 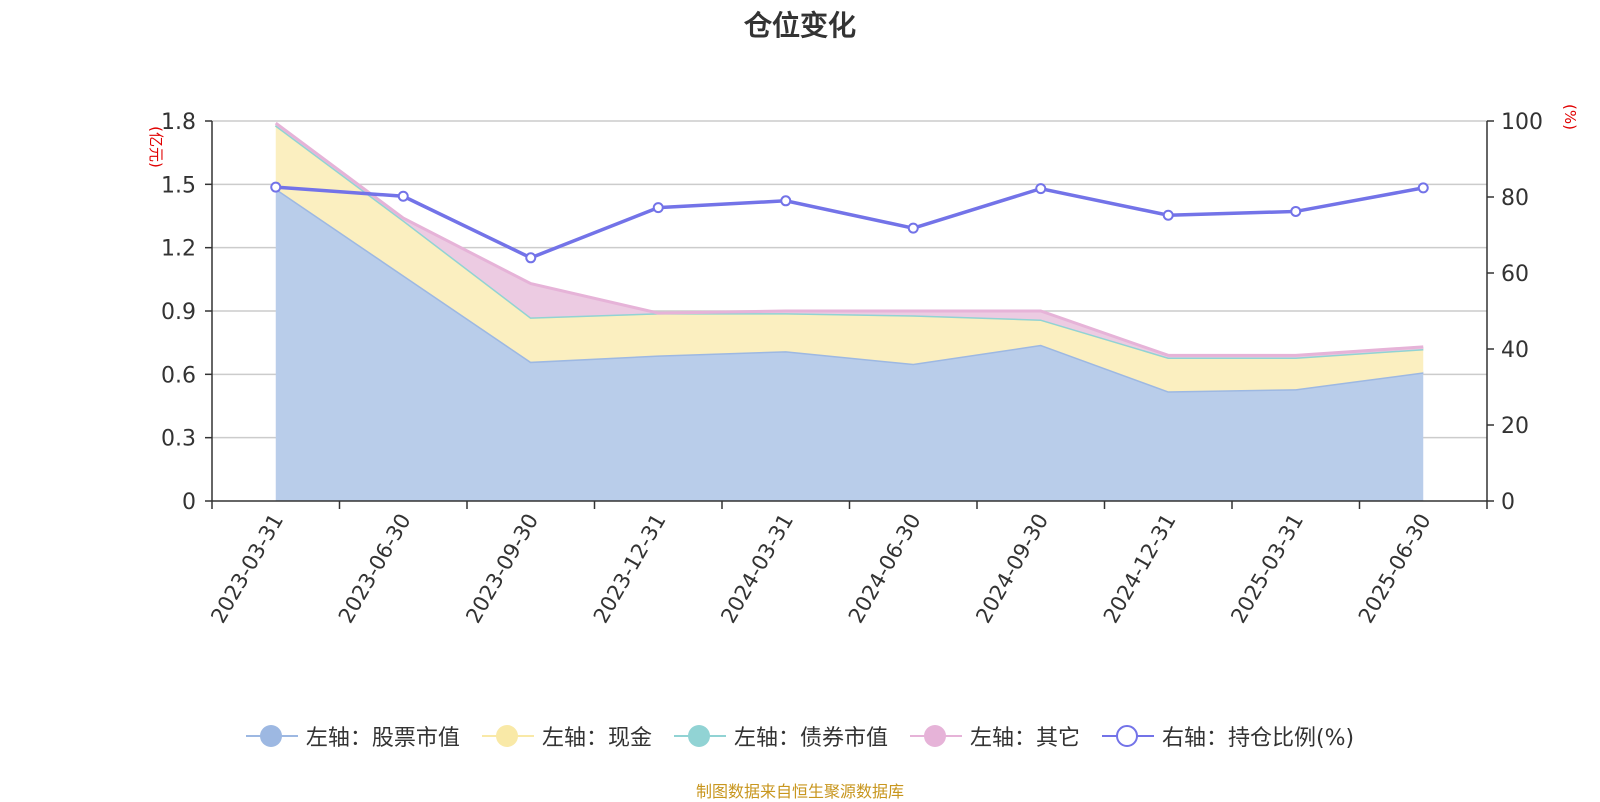 What do you see at coordinates (1515, 350) in the screenshot?
I see `right-axis-tick-label: 40` at bounding box center [1515, 350].